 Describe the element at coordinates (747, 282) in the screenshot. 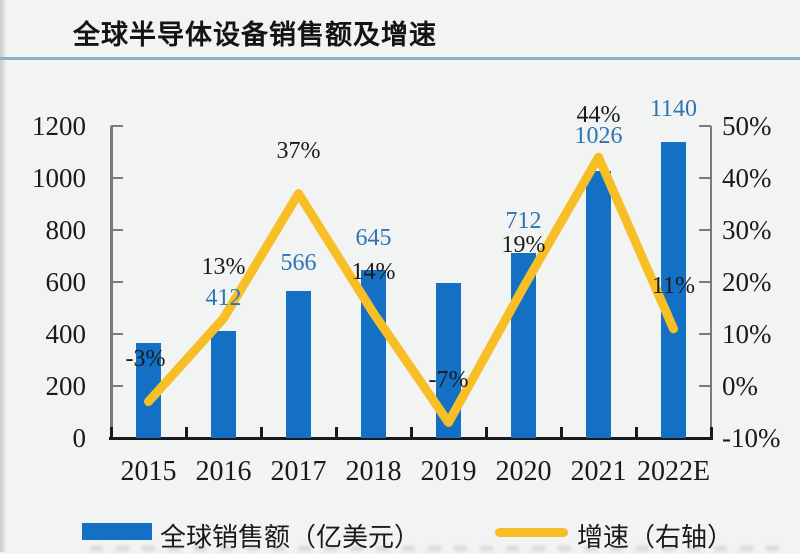

I see `y-right-tick-label: 20%` at that location.